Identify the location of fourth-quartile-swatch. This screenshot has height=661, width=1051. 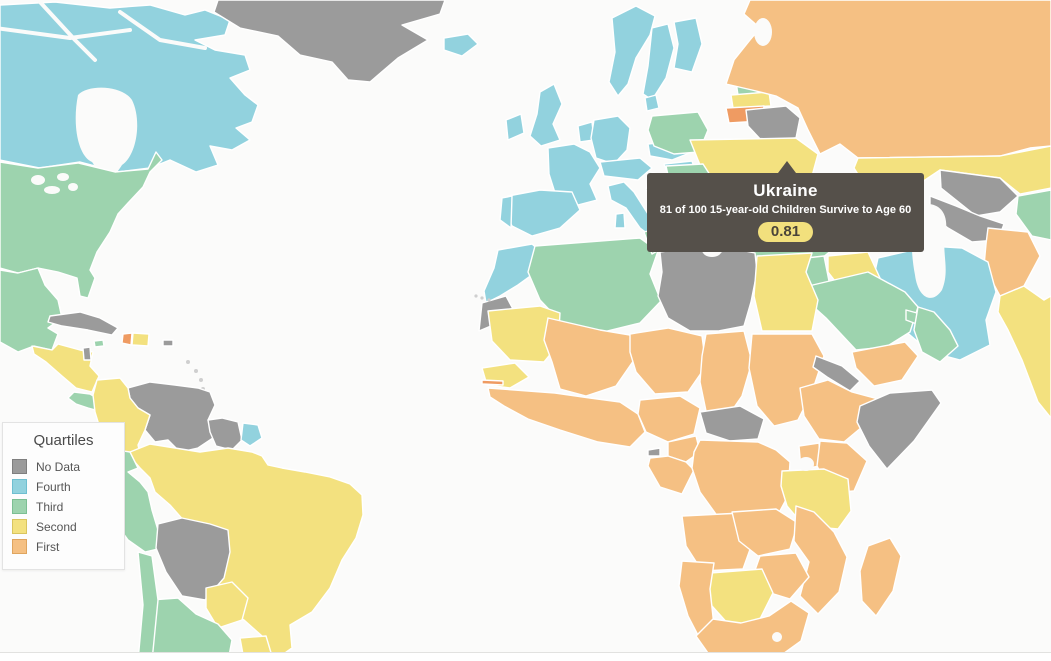
(19, 486).